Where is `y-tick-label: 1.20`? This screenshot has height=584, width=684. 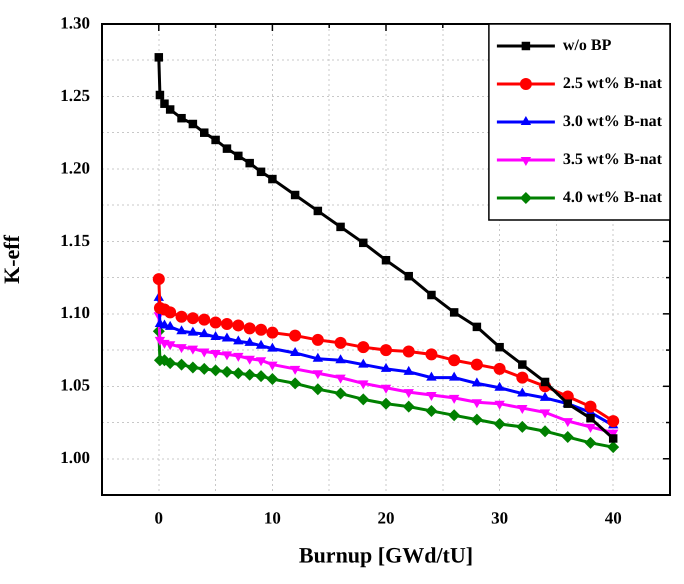
y-tick-label: 1.20 is located at coordinates (75, 168).